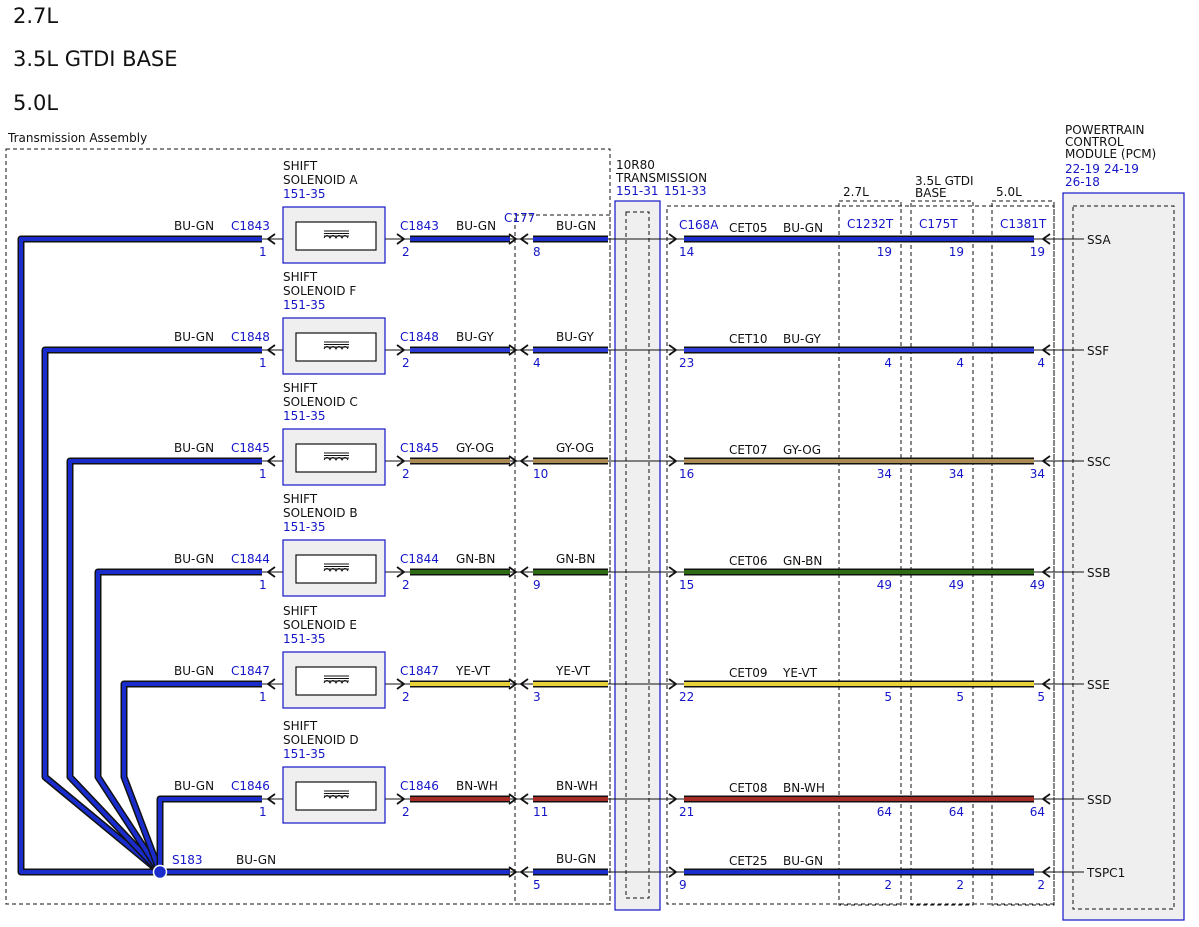 This screenshot has height=927, width=1199. What do you see at coordinates (304, 416) in the screenshot?
I see `solenoid-ref-3: 151-35` at bounding box center [304, 416].